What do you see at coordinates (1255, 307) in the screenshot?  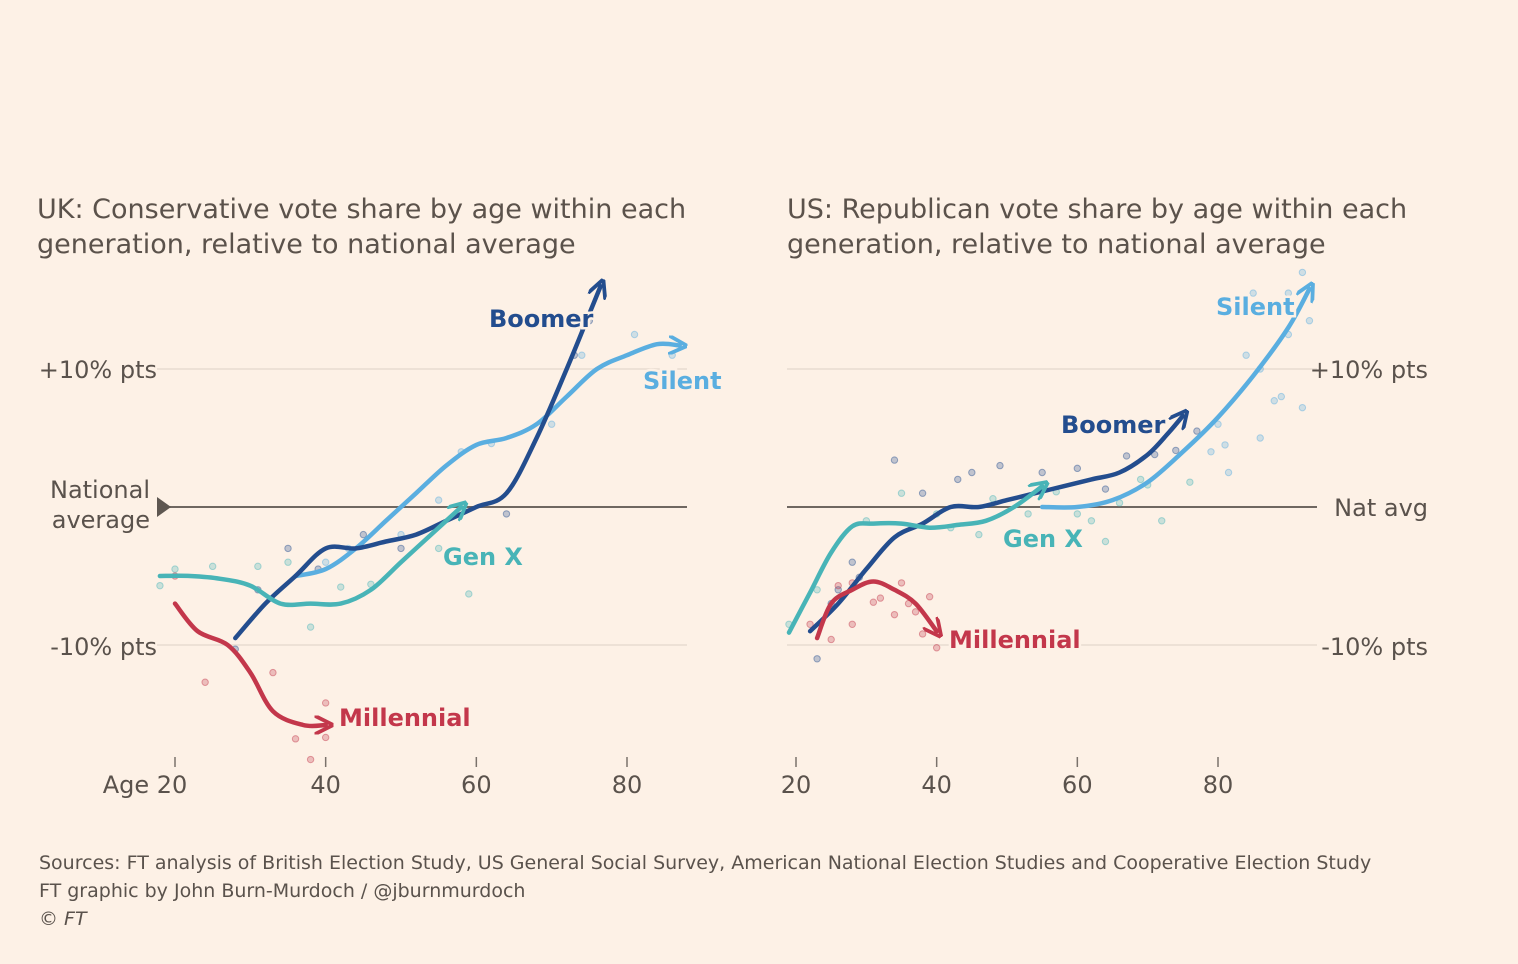 I see `series-label-silent: Silent` at bounding box center [1255, 307].